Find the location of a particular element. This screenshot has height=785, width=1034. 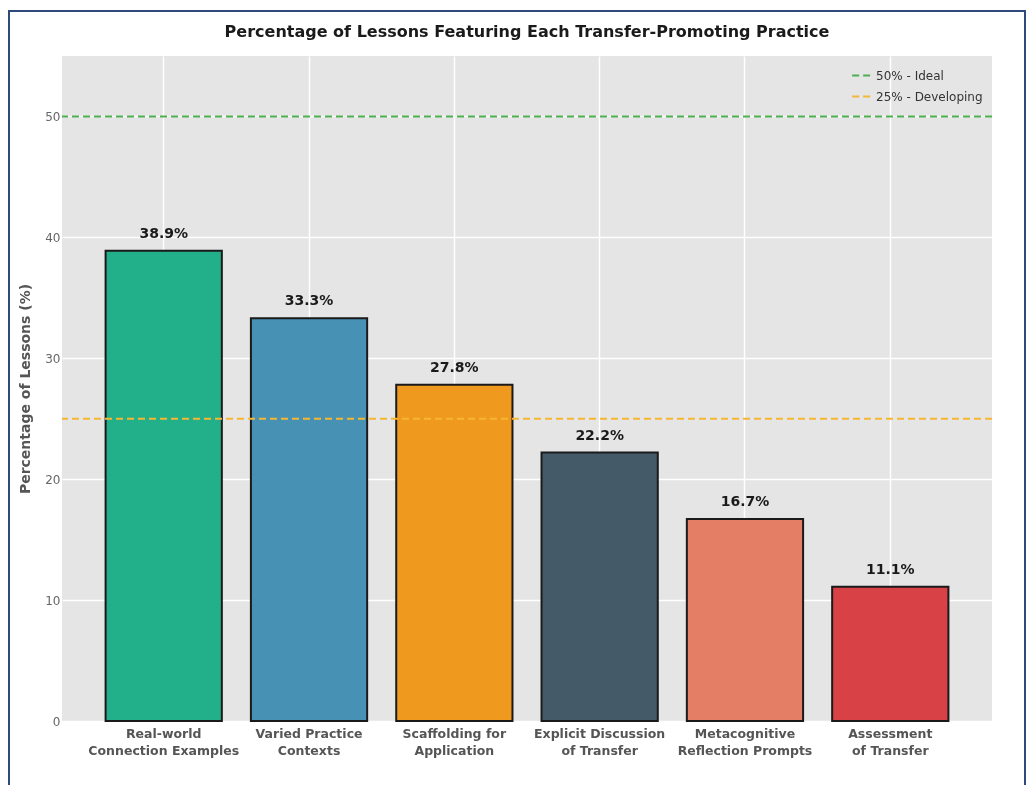

y-tick-label: 0 is located at coordinates (56, 721).